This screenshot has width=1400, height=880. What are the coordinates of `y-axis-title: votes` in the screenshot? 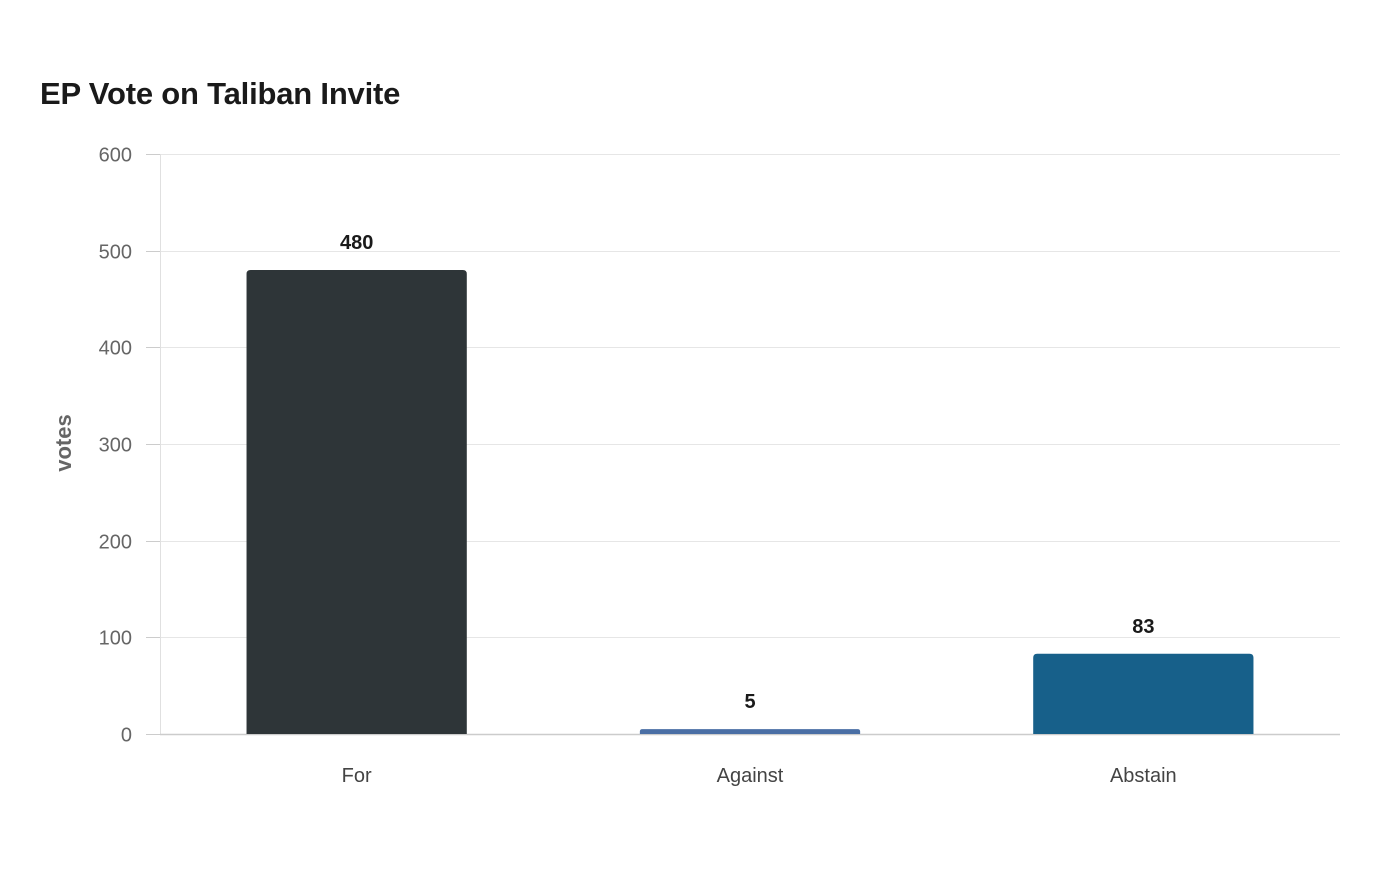 It's located at (63, 442).